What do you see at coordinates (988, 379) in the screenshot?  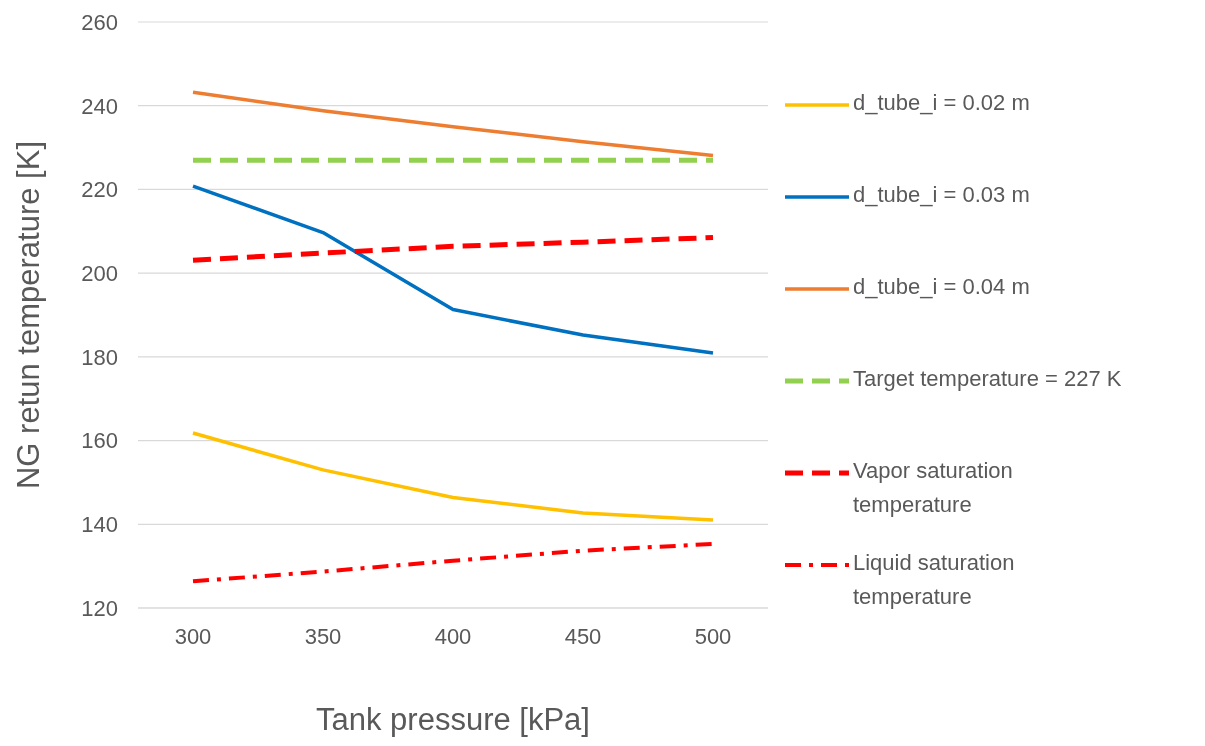 I see `legend-label: Target temperature = 227 K` at bounding box center [988, 379].